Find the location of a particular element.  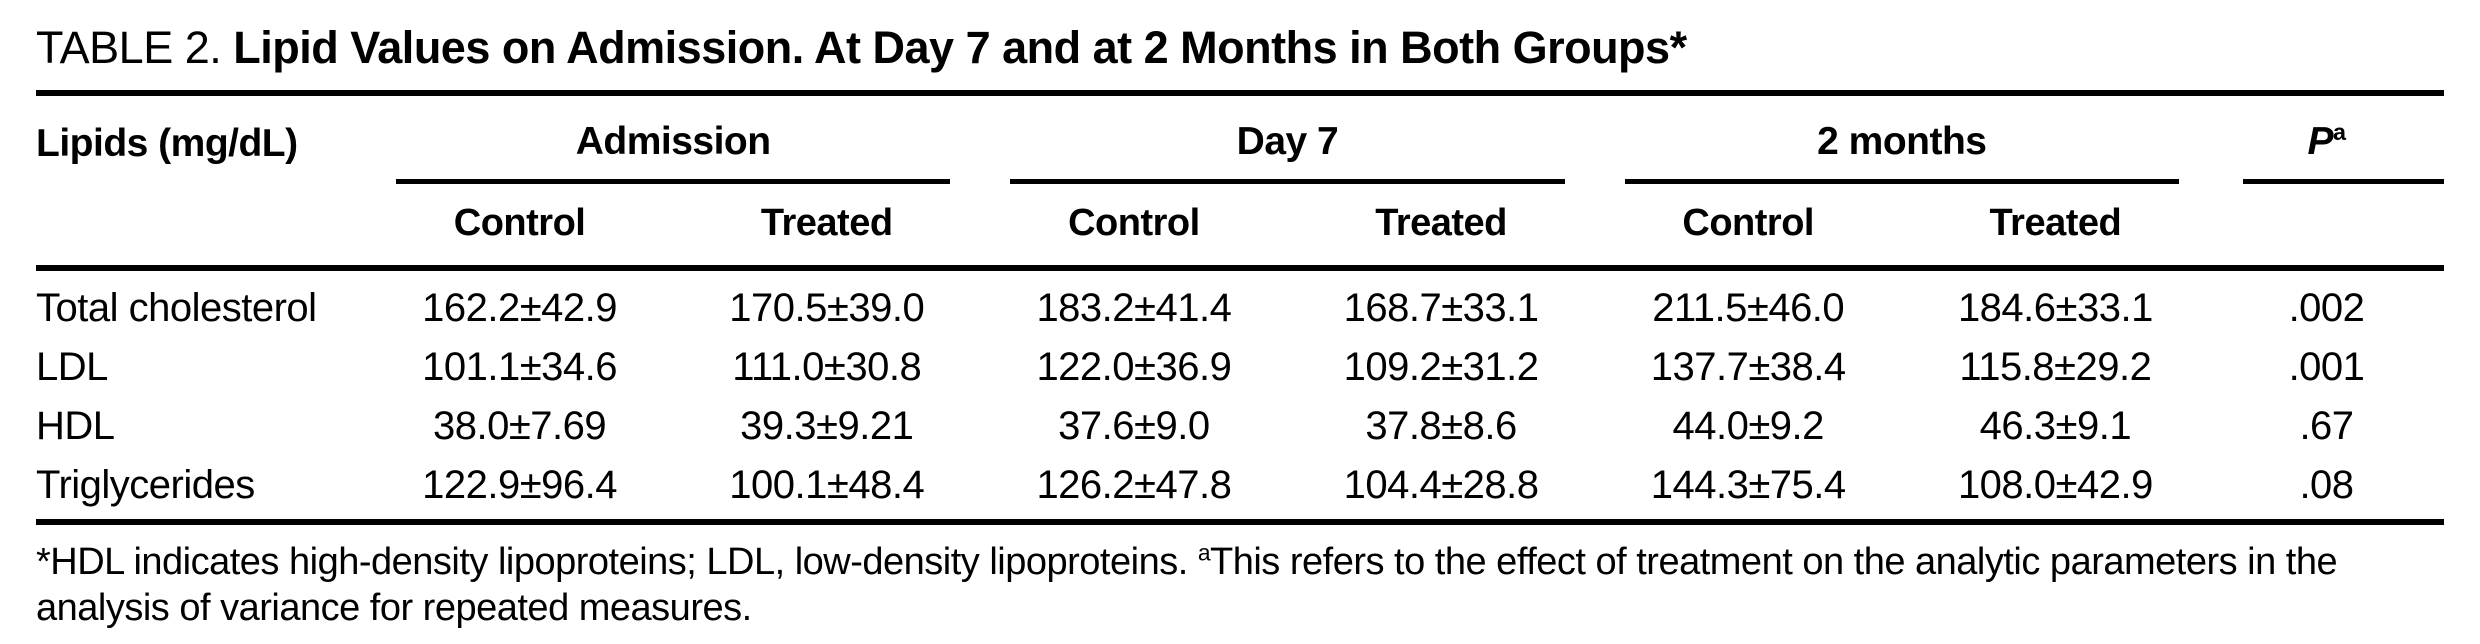

p-symbol: P is located at coordinates (2320, 141).